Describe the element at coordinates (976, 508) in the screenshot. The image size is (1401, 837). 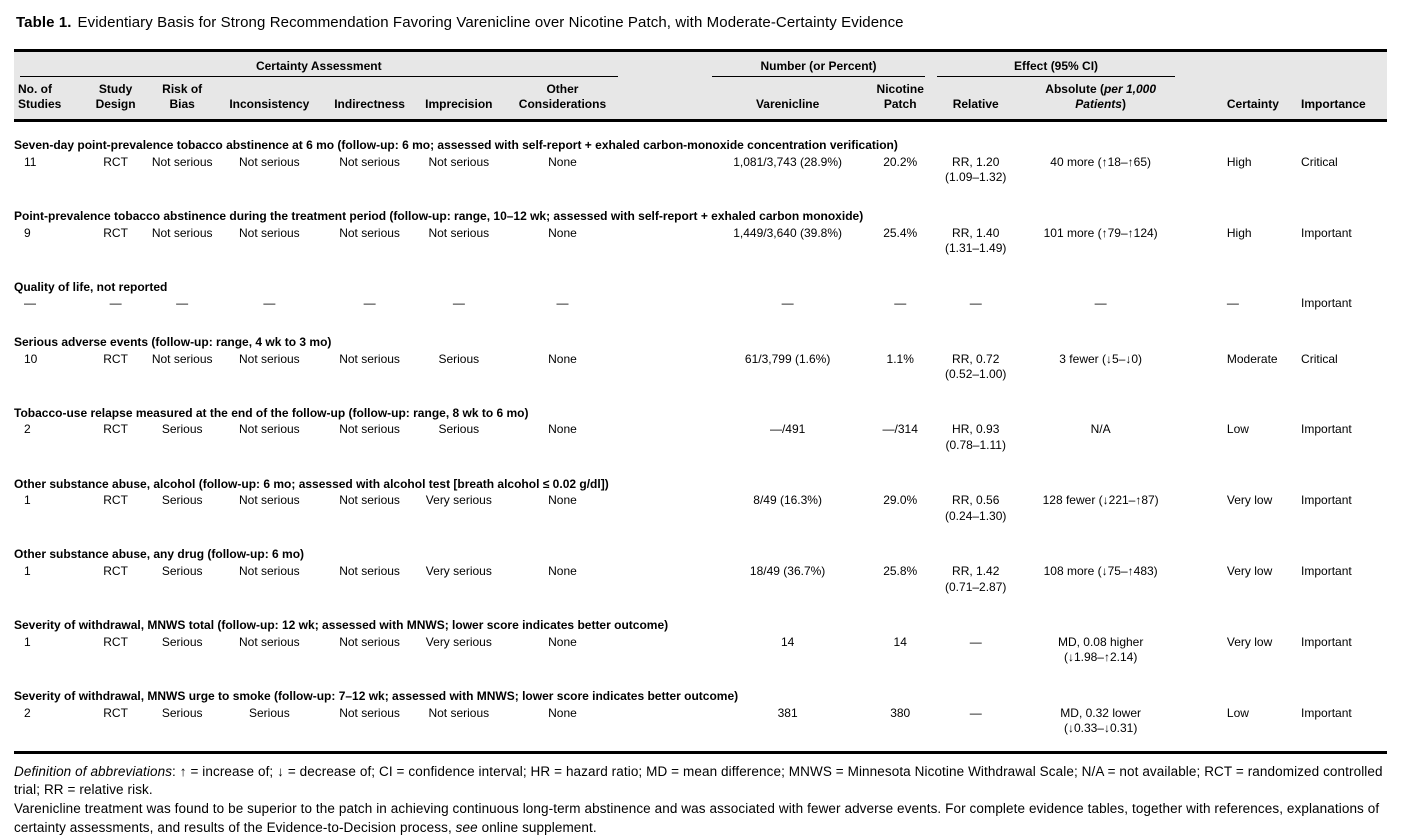
I see `cell: RR, 0.56 (0.24–1.30)` at that location.